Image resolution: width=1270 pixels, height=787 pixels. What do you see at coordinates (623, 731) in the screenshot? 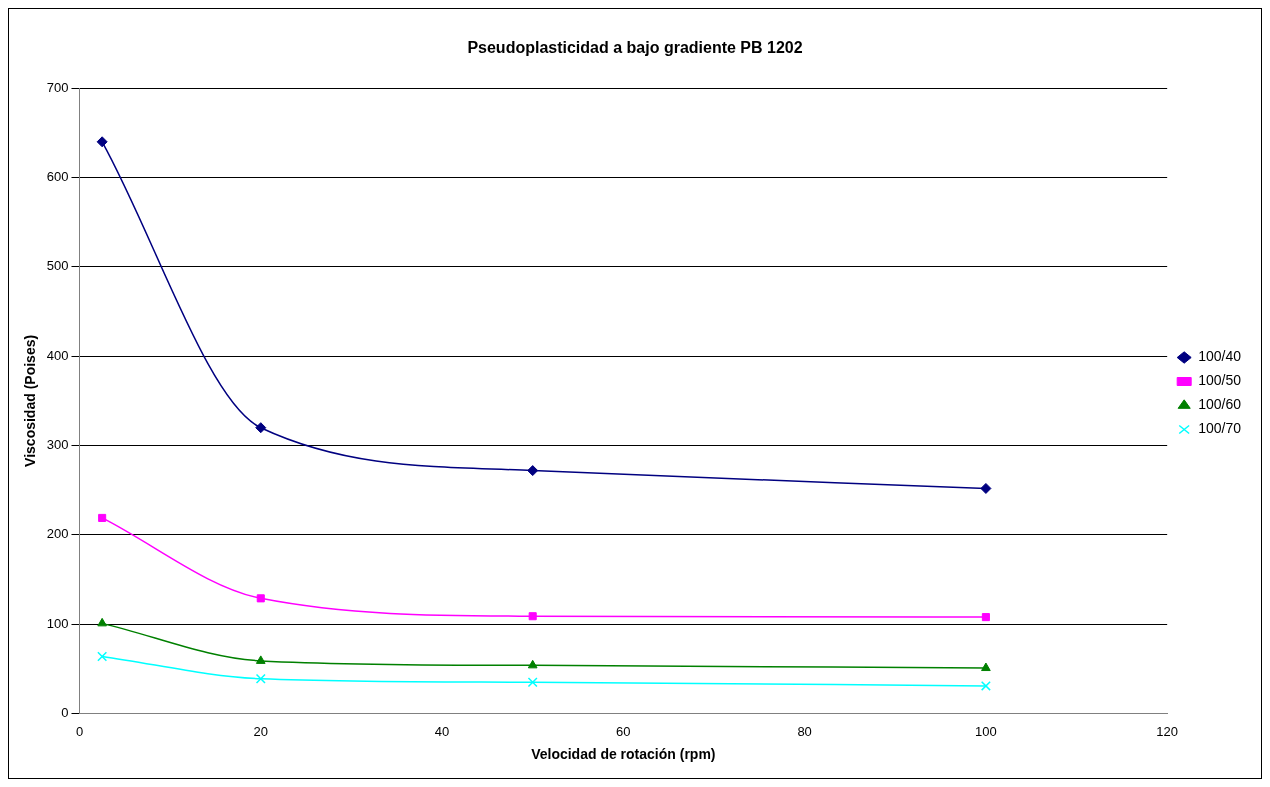
I see `x-tick-label: 60` at bounding box center [623, 731].